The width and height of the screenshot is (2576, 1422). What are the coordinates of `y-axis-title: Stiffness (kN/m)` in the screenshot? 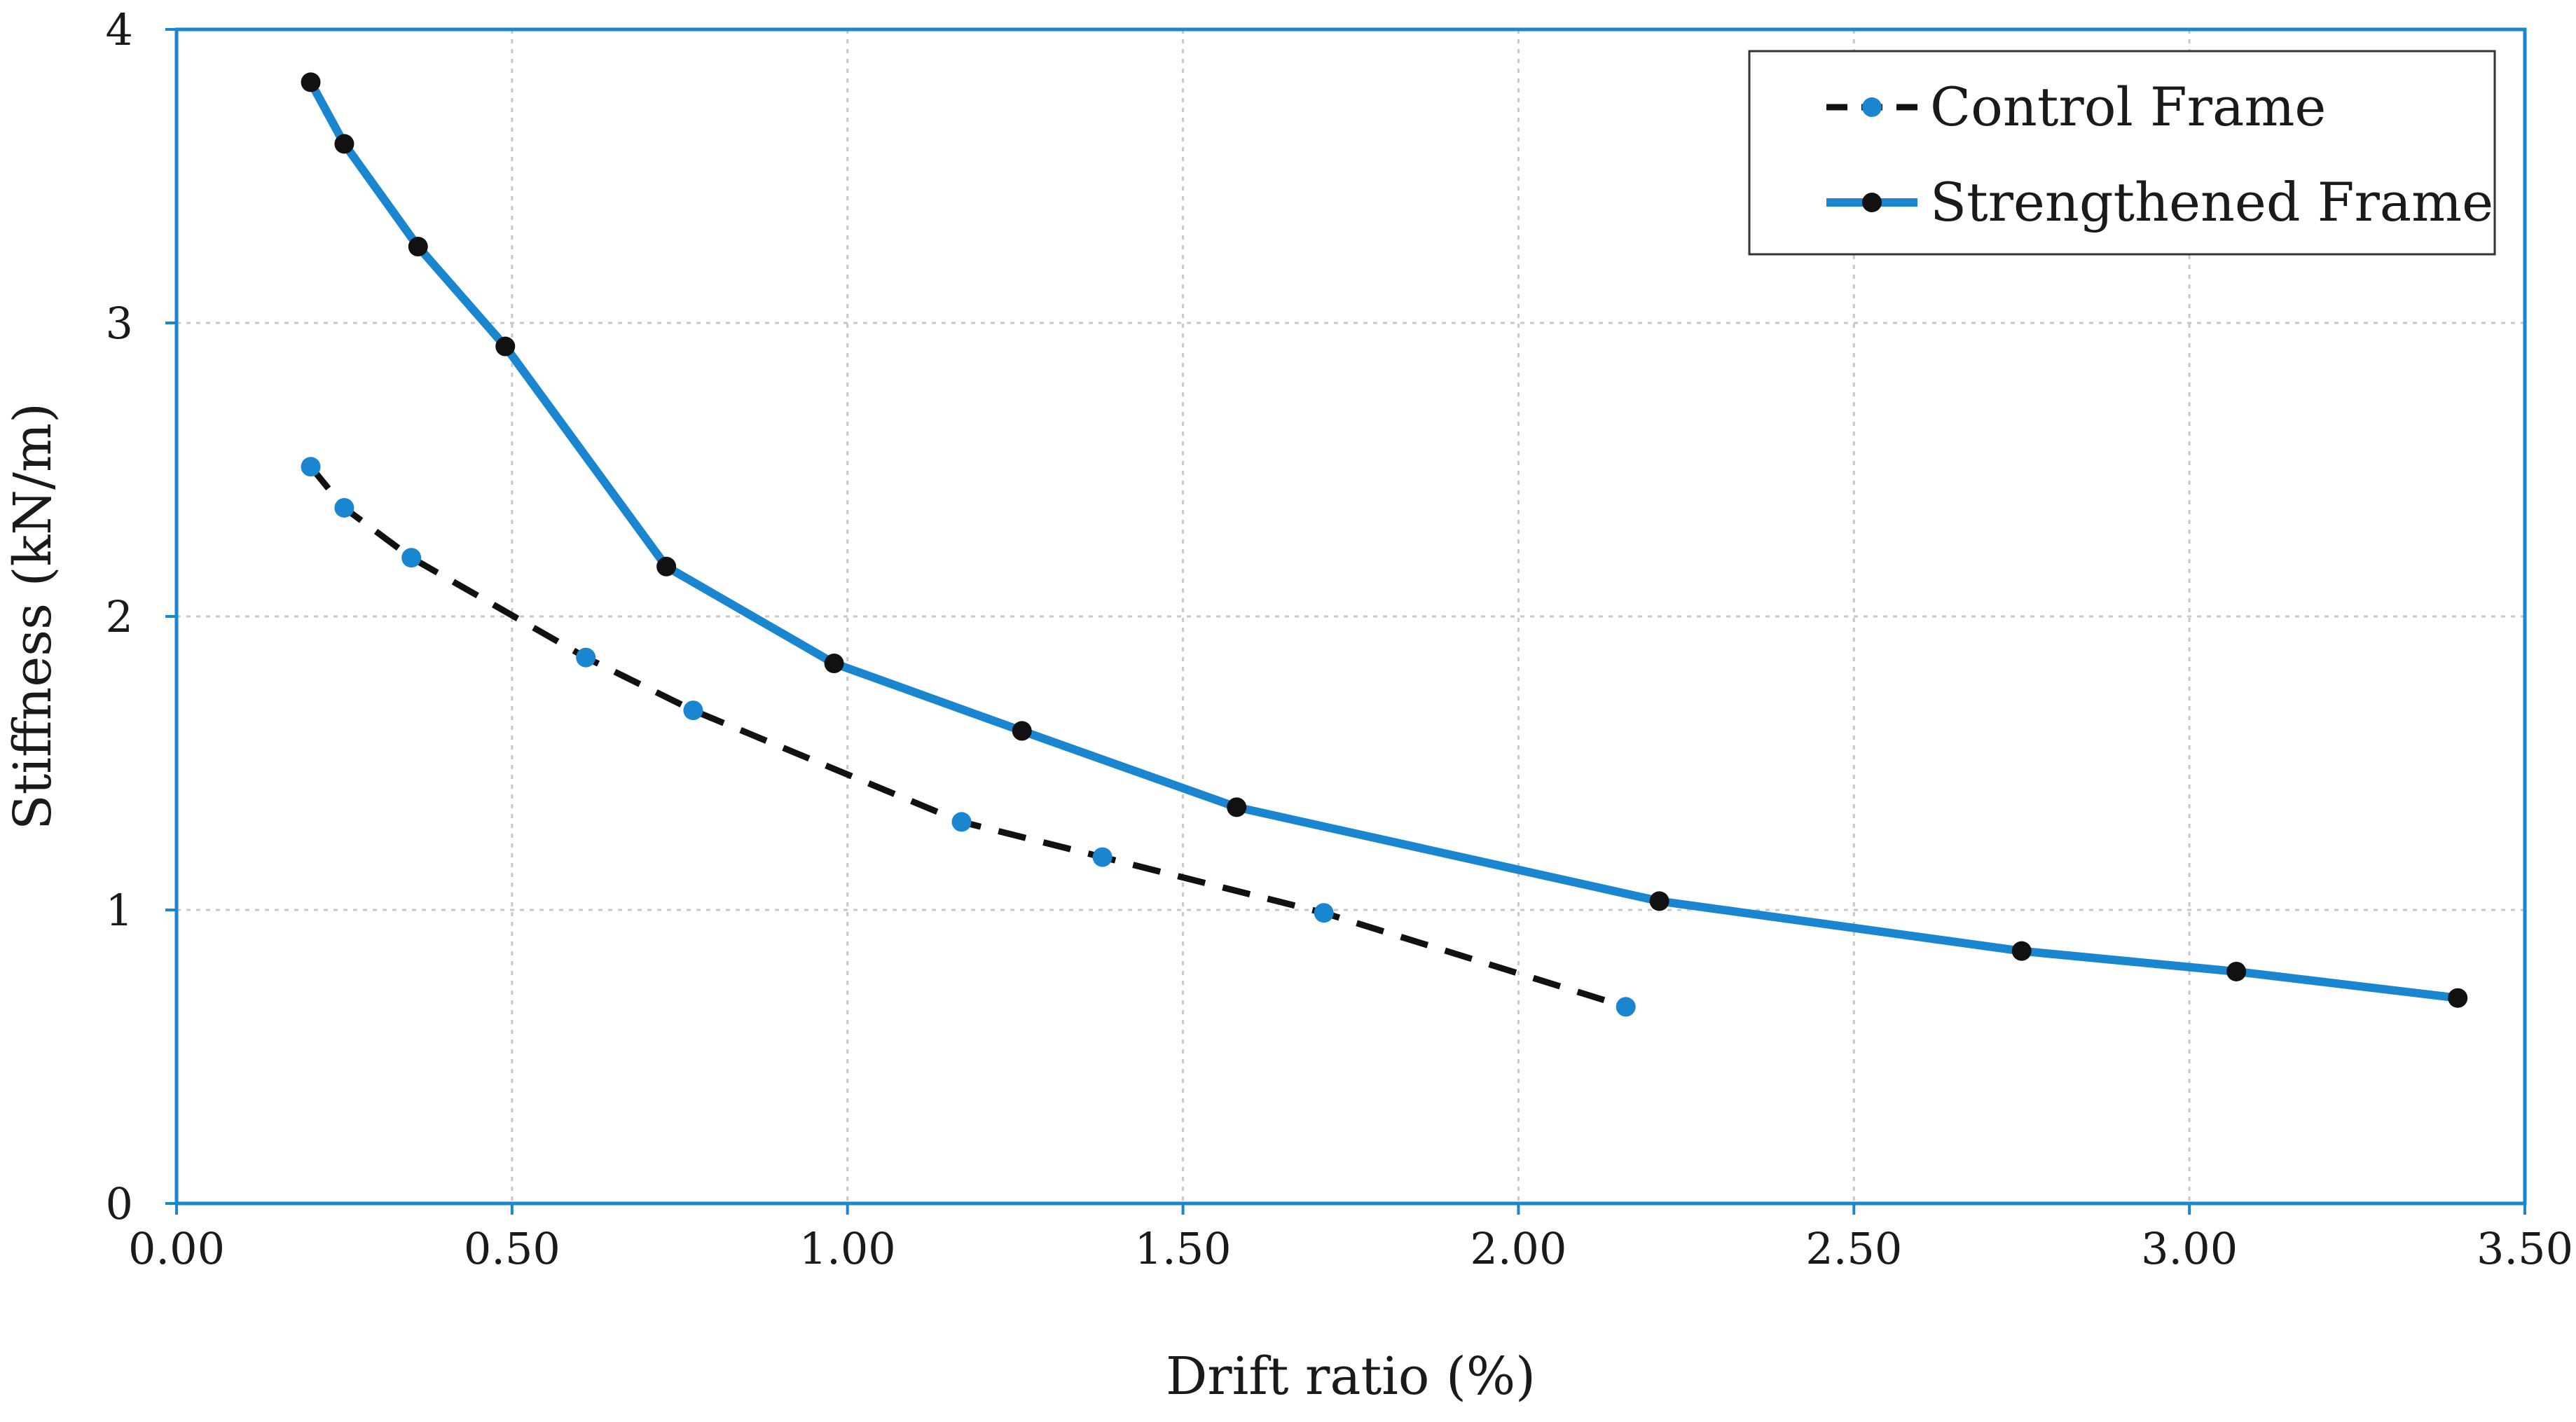 It's located at (33, 616).